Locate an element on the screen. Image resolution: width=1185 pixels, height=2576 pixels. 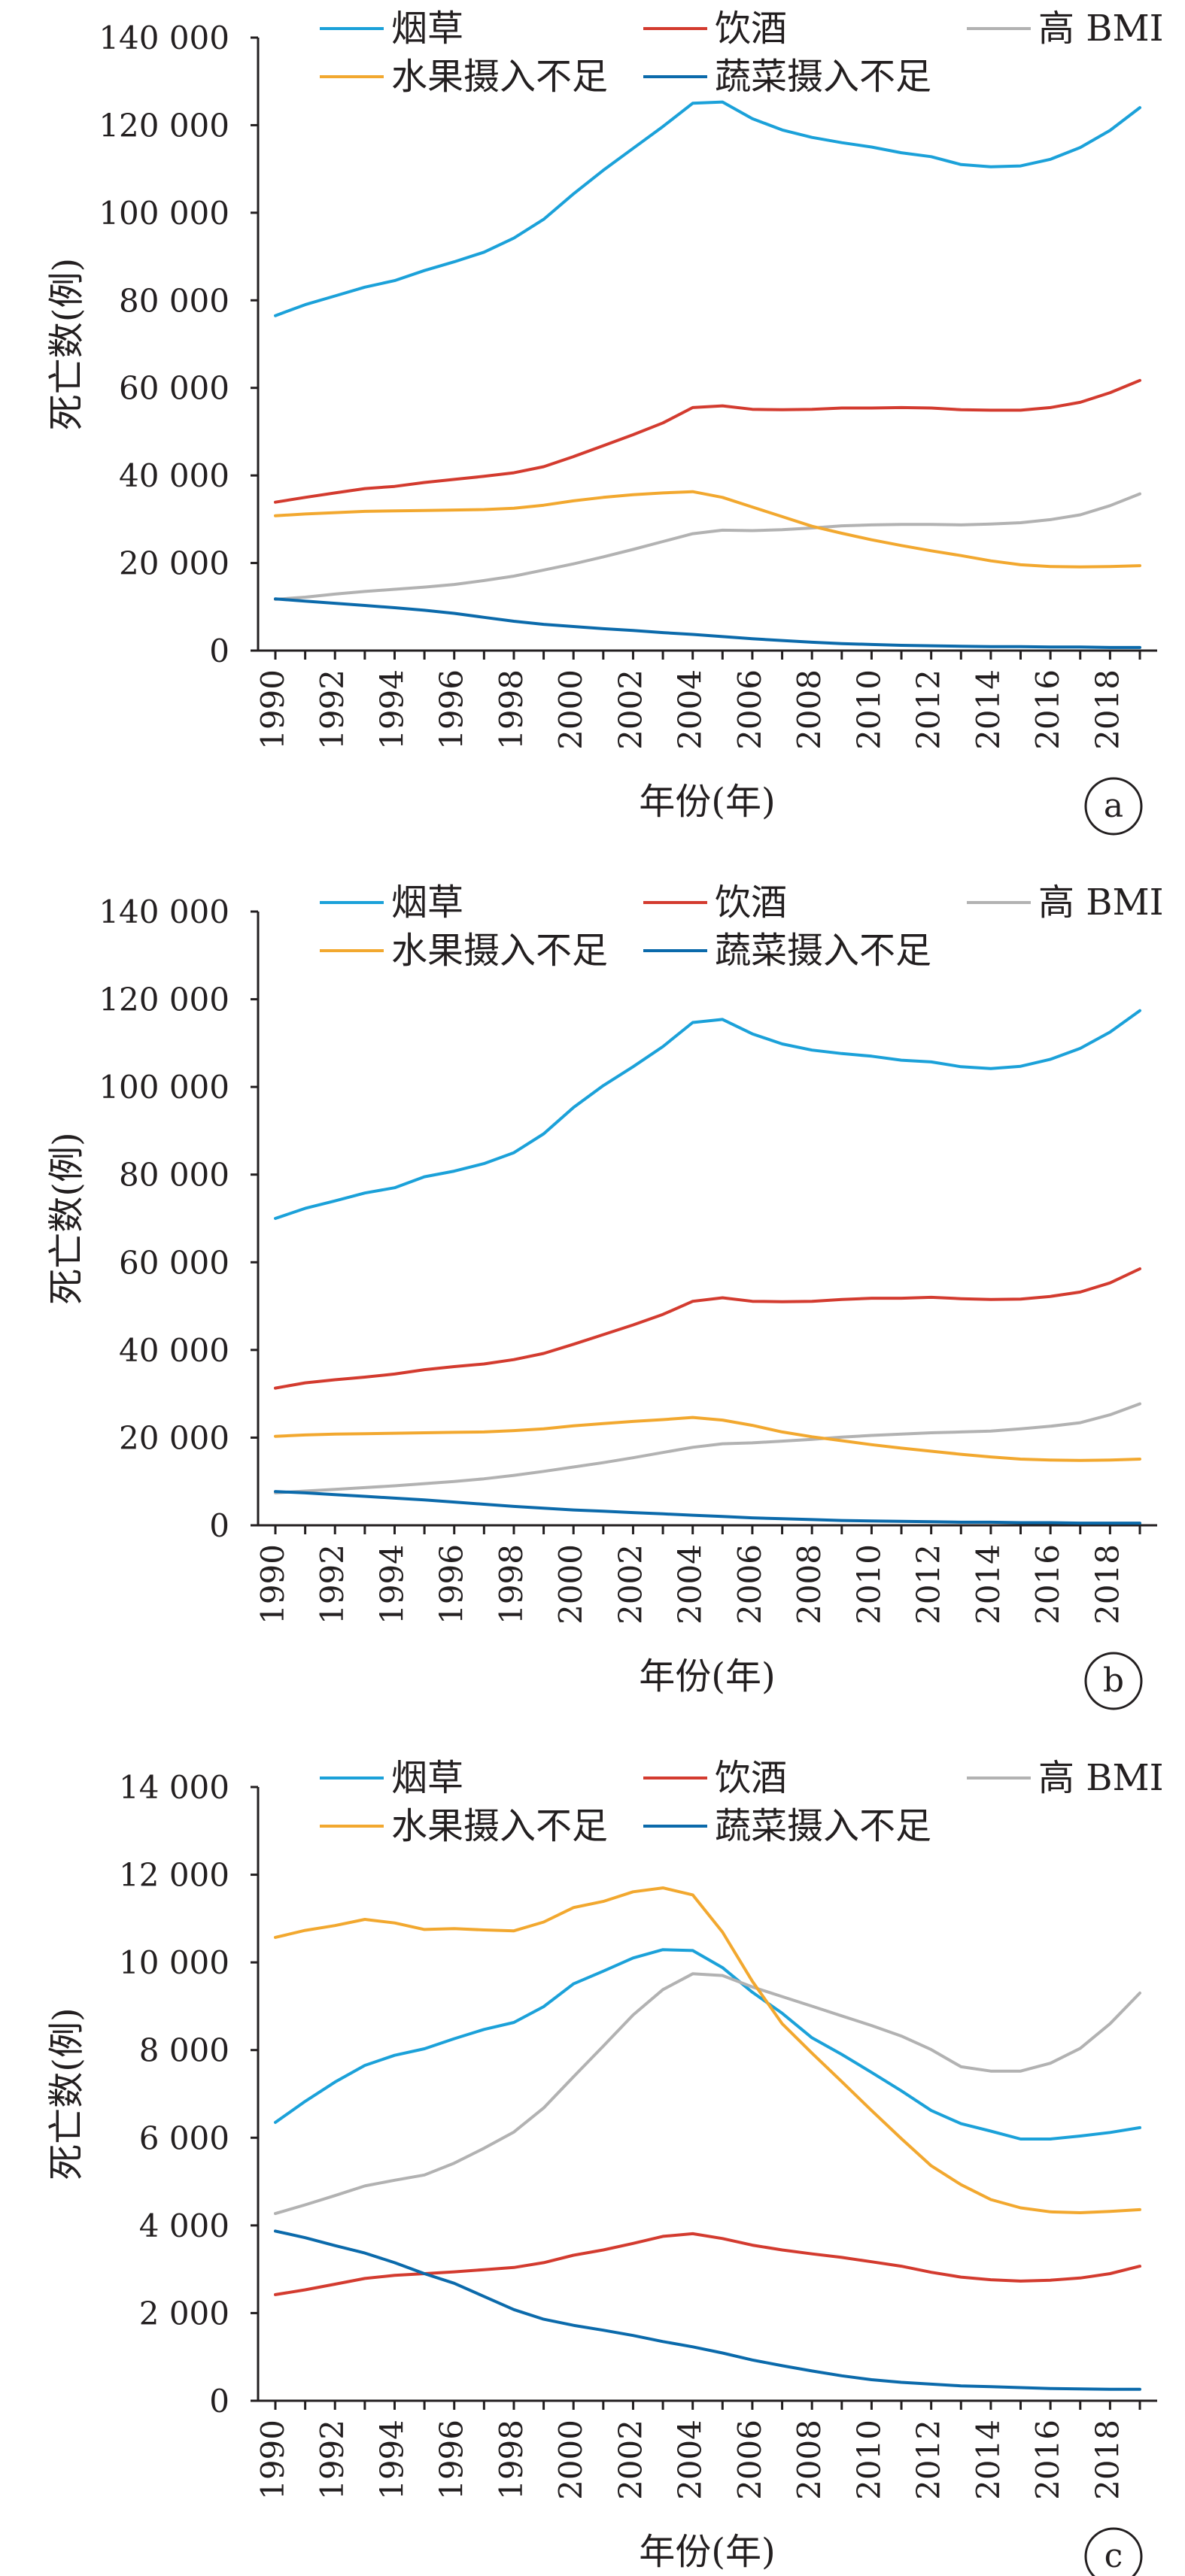
x-tick-label: 2004 is located at coordinates (690, 709).